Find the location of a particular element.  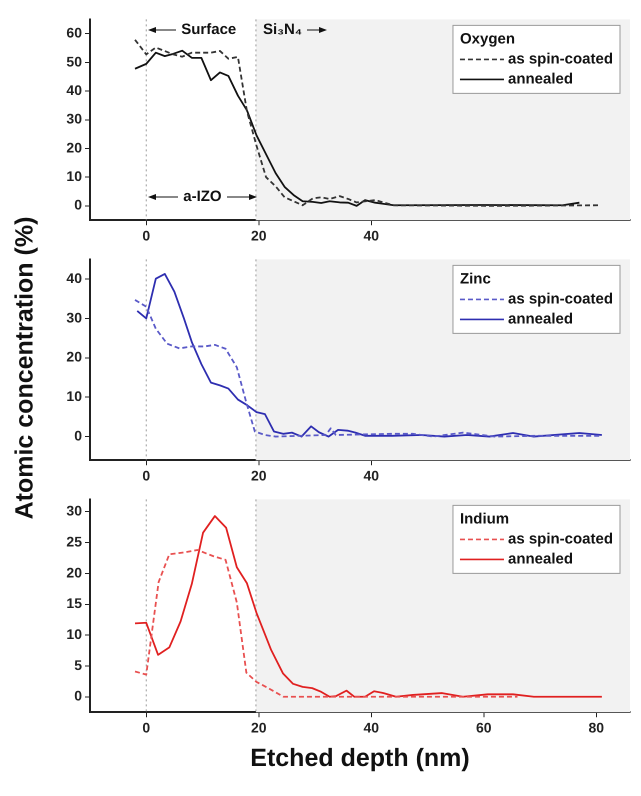

y-tick-label: 15 is located at coordinates (74, 603).